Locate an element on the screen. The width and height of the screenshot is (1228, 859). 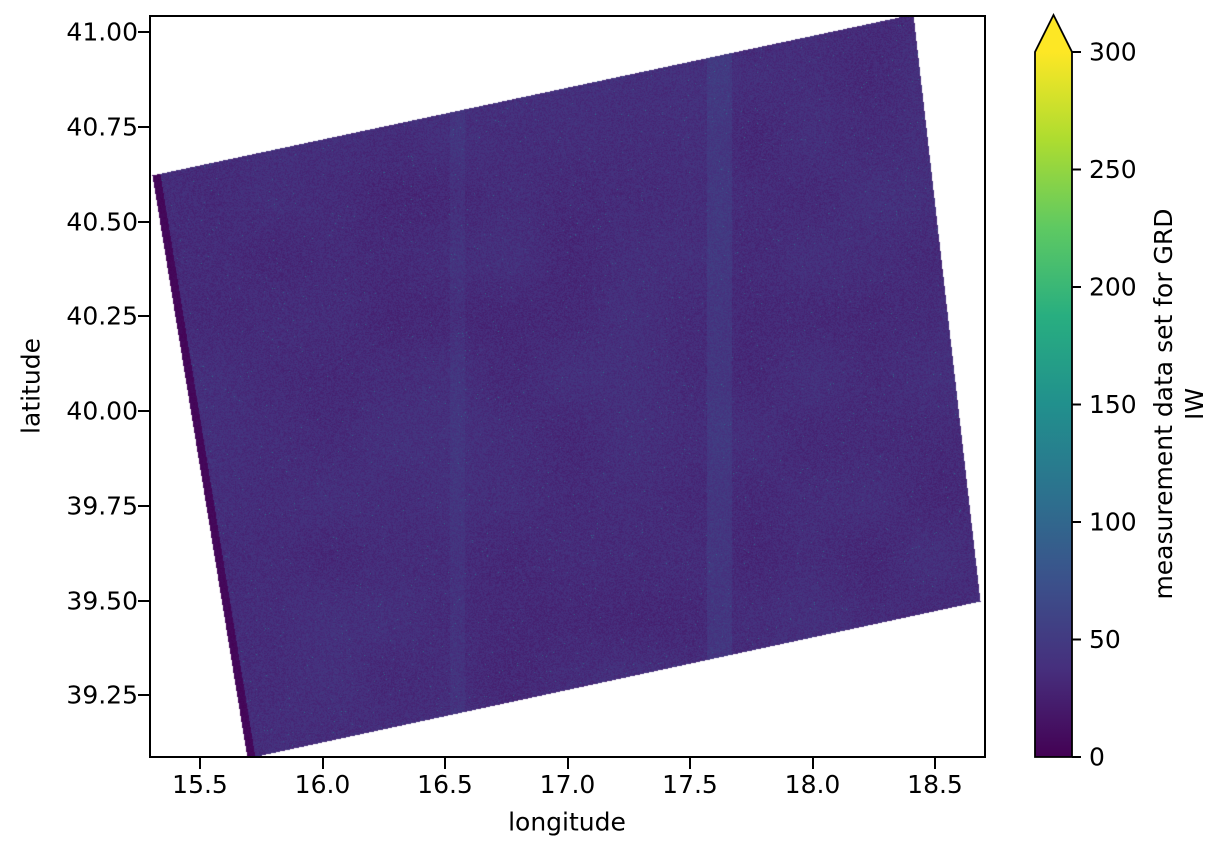
y-tick-label: 41.00 is located at coordinates (102, 32).